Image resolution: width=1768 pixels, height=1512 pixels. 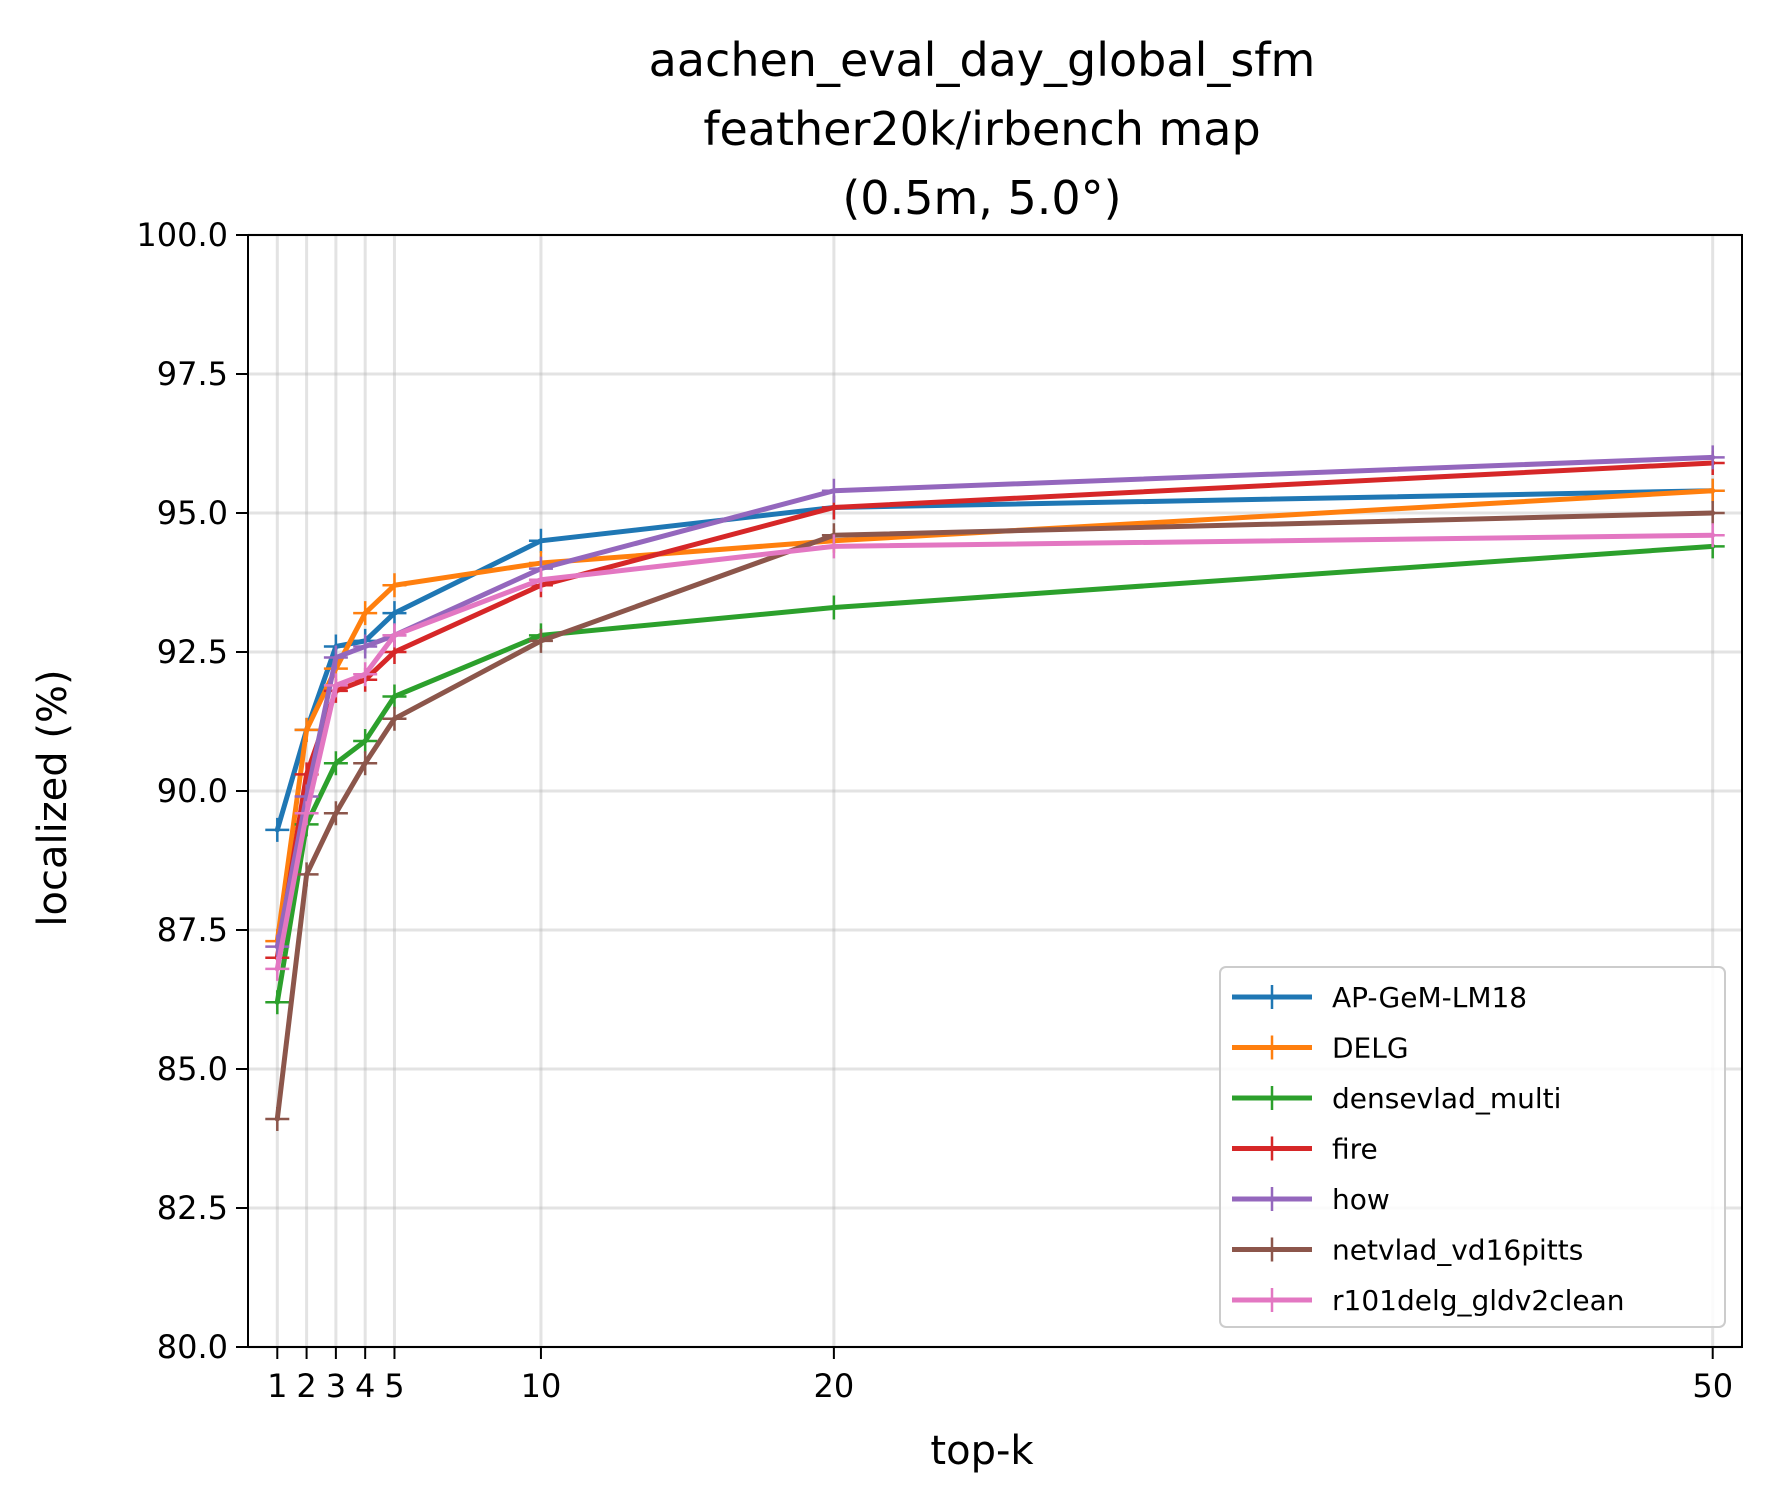 I want to click on y-tick-label: 100.0, so click(x=182, y=235).